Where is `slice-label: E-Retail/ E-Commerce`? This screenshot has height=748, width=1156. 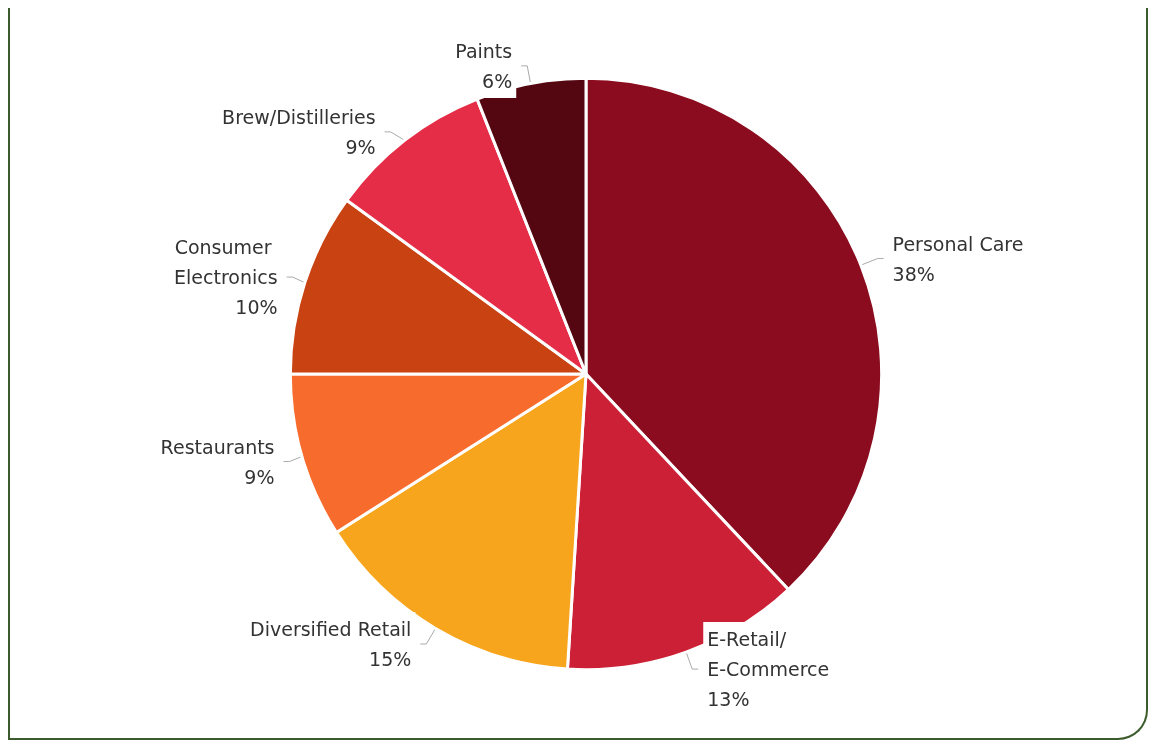
slice-label: E-Retail/ E-Commerce is located at coordinates (768, 654).